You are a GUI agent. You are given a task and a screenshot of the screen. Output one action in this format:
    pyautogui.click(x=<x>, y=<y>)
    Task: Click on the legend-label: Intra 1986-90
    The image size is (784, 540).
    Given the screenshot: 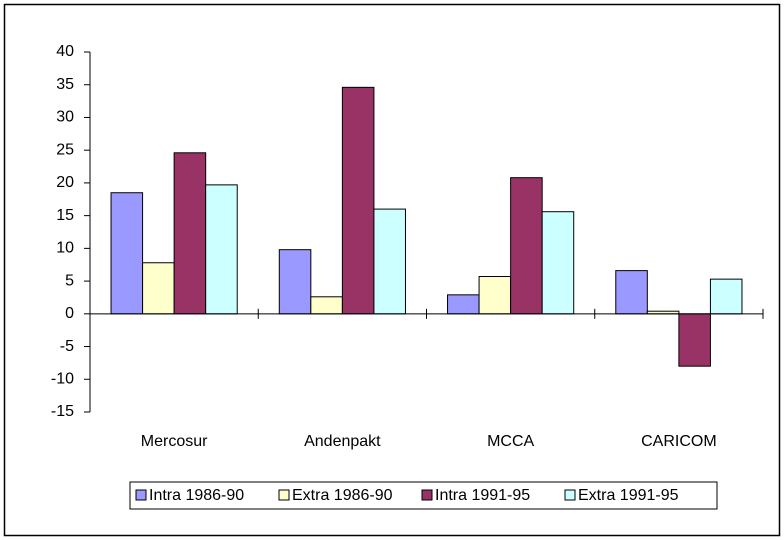 What is the action you would take?
    pyautogui.click(x=196, y=495)
    